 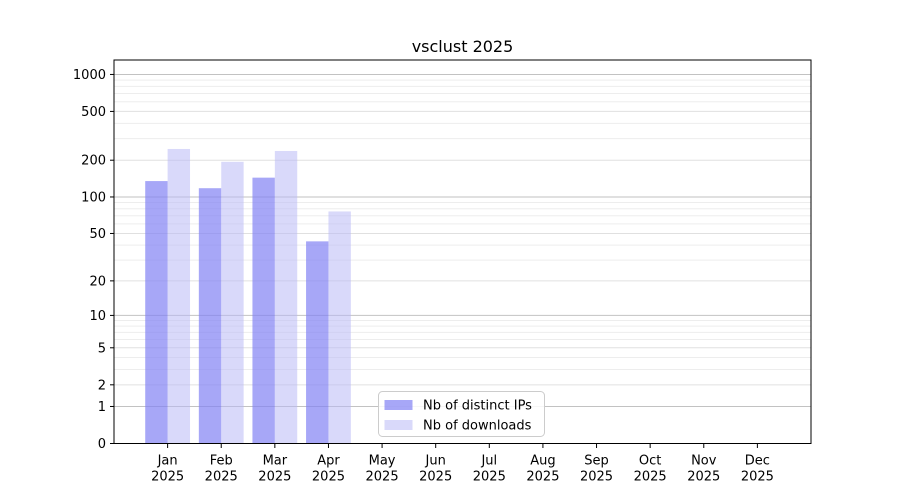 What do you see at coordinates (488, 461) in the screenshot?
I see `x-tick-label-month: Jul` at bounding box center [488, 461].